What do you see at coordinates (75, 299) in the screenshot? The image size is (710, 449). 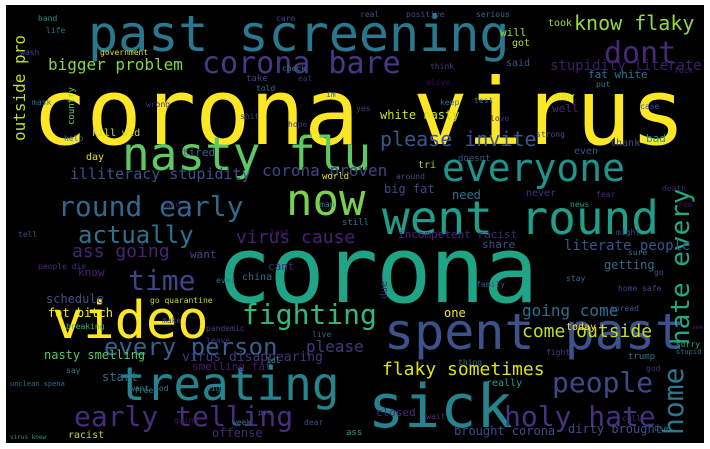 I see `word: schedule` at bounding box center [75, 299].